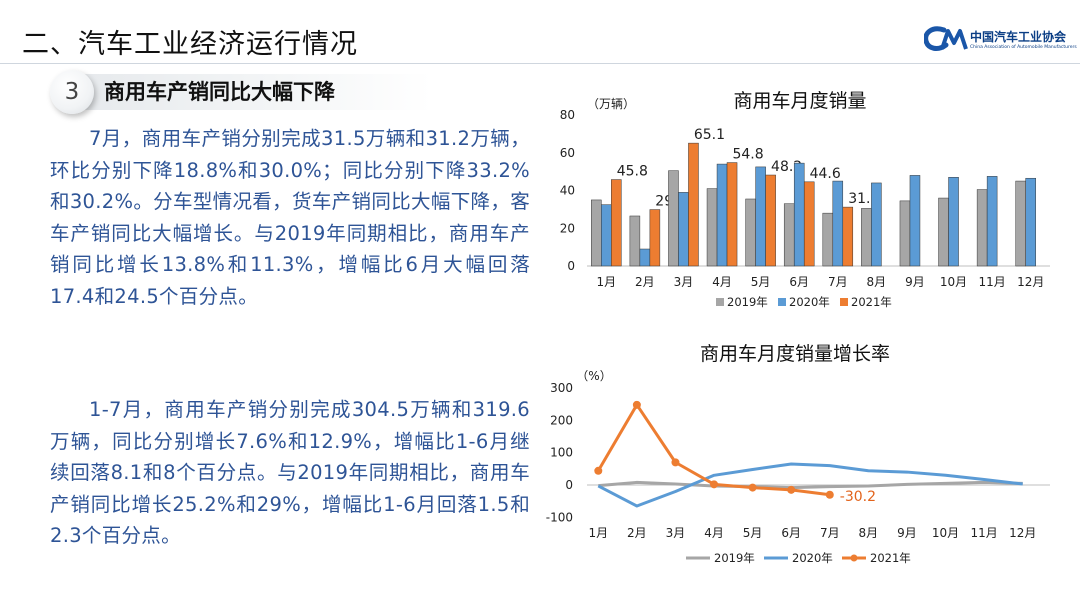  What do you see at coordinates (561, 453) in the screenshot?
I see `line-y-tick: 100` at bounding box center [561, 453].